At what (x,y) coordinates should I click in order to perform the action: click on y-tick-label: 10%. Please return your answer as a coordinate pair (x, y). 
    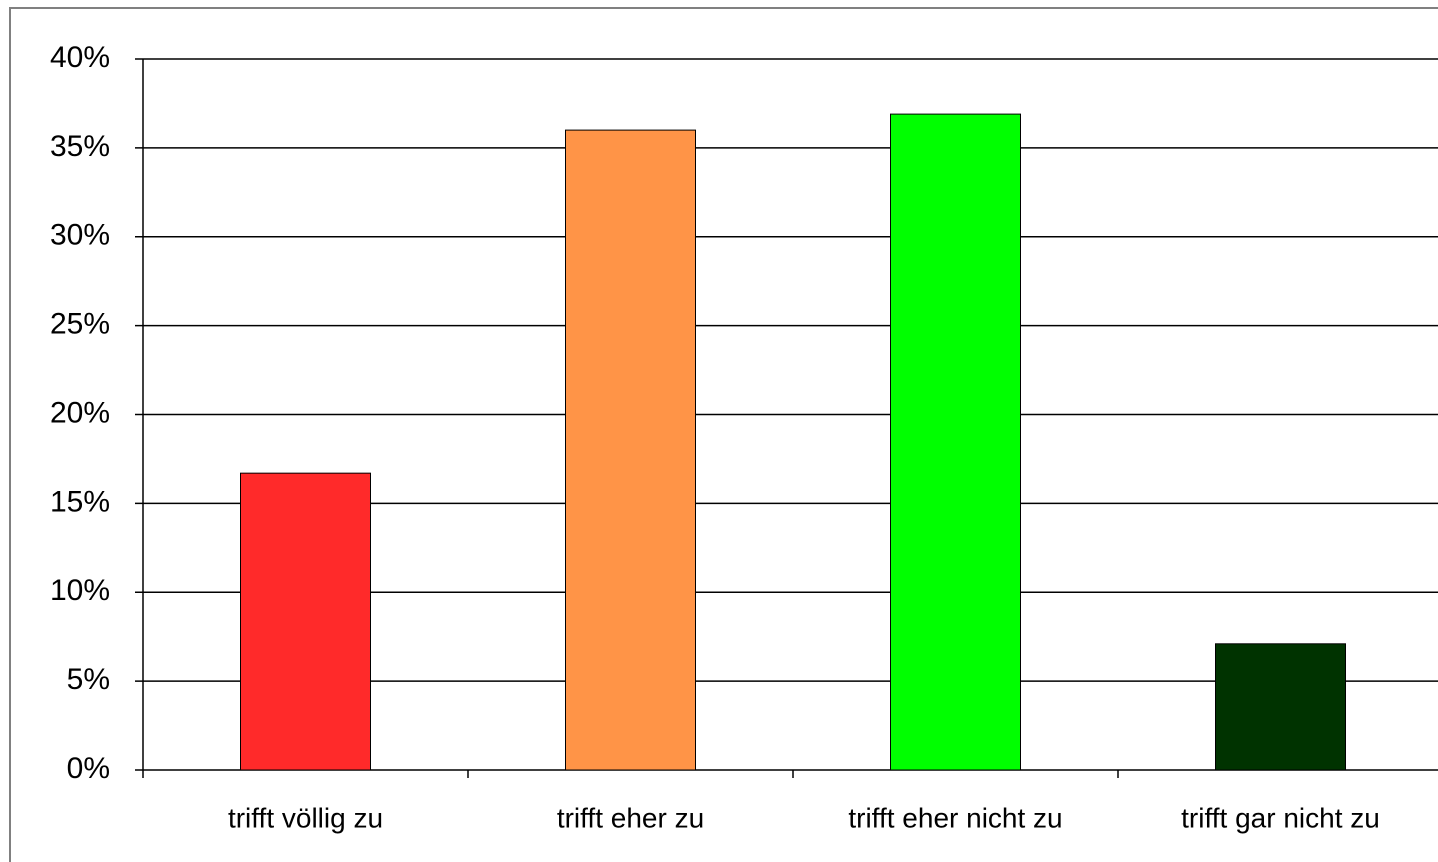
    Looking at the image, I should click on (80, 590).